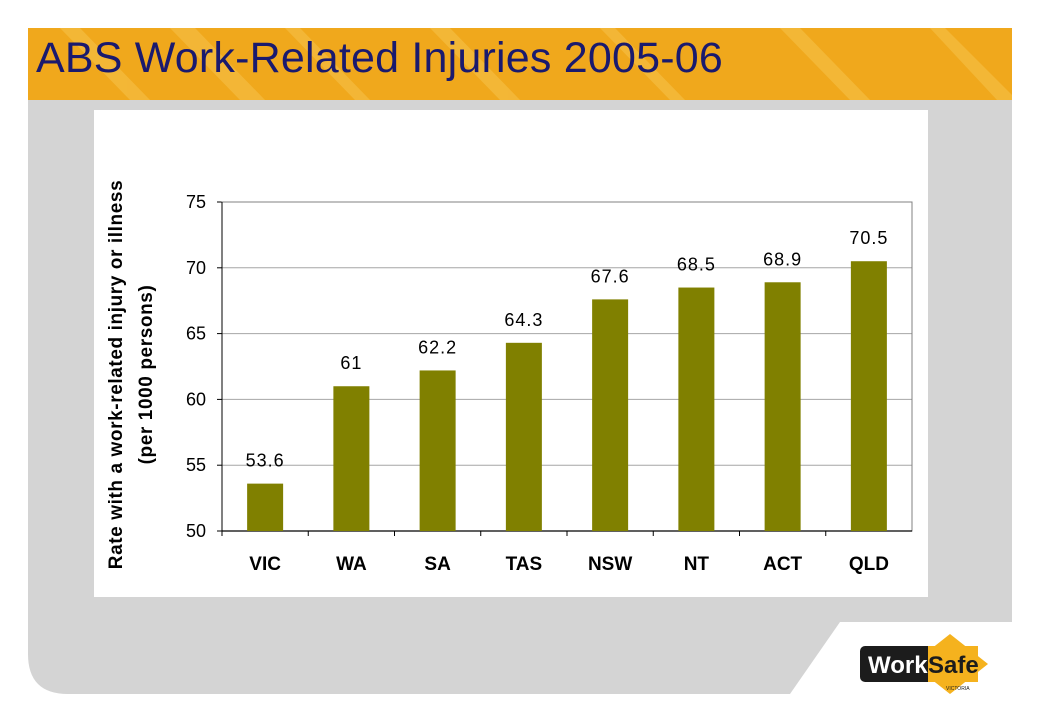 The image size is (1040, 720). I want to click on x-tick-label: ACT, so click(782, 564).